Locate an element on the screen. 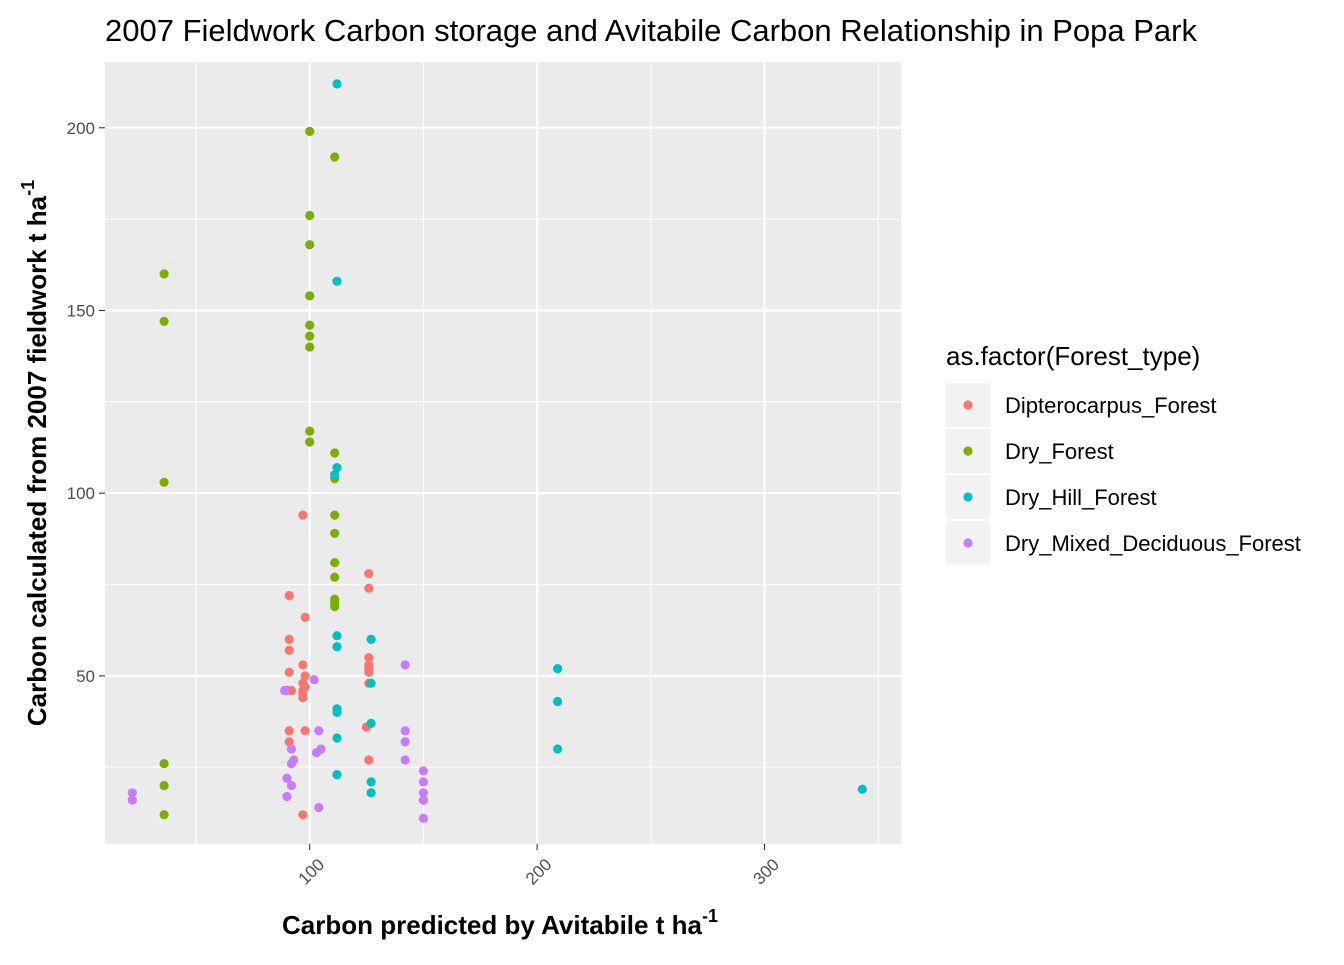 This screenshot has width=1344, height=965. legend-label: Dry_Hill_Forest is located at coordinates (1081, 497).